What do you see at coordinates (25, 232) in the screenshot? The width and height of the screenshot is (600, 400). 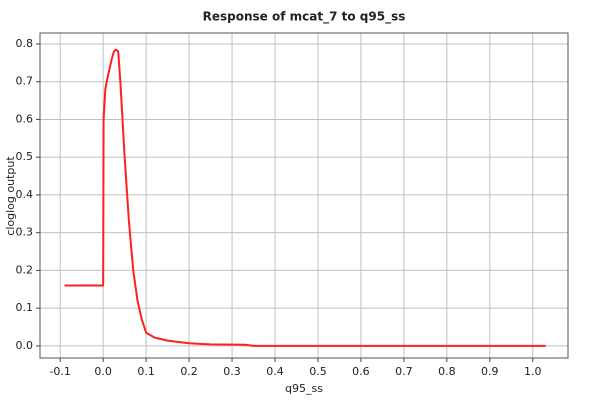 I see `y-tick-label: 0.3` at bounding box center [25, 232].